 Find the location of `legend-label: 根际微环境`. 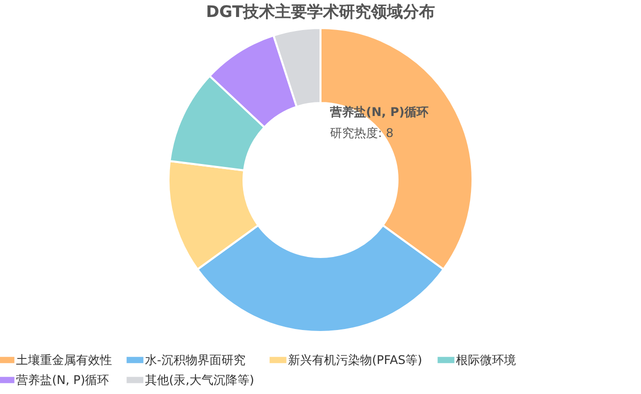

legend-label: 根际微环境 is located at coordinates (486, 360).